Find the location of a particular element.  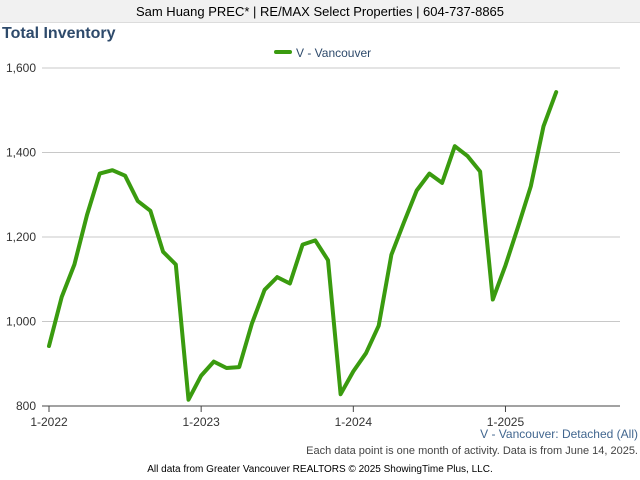

y-tick-label: 1,400 is located at coordinates (21, 153).